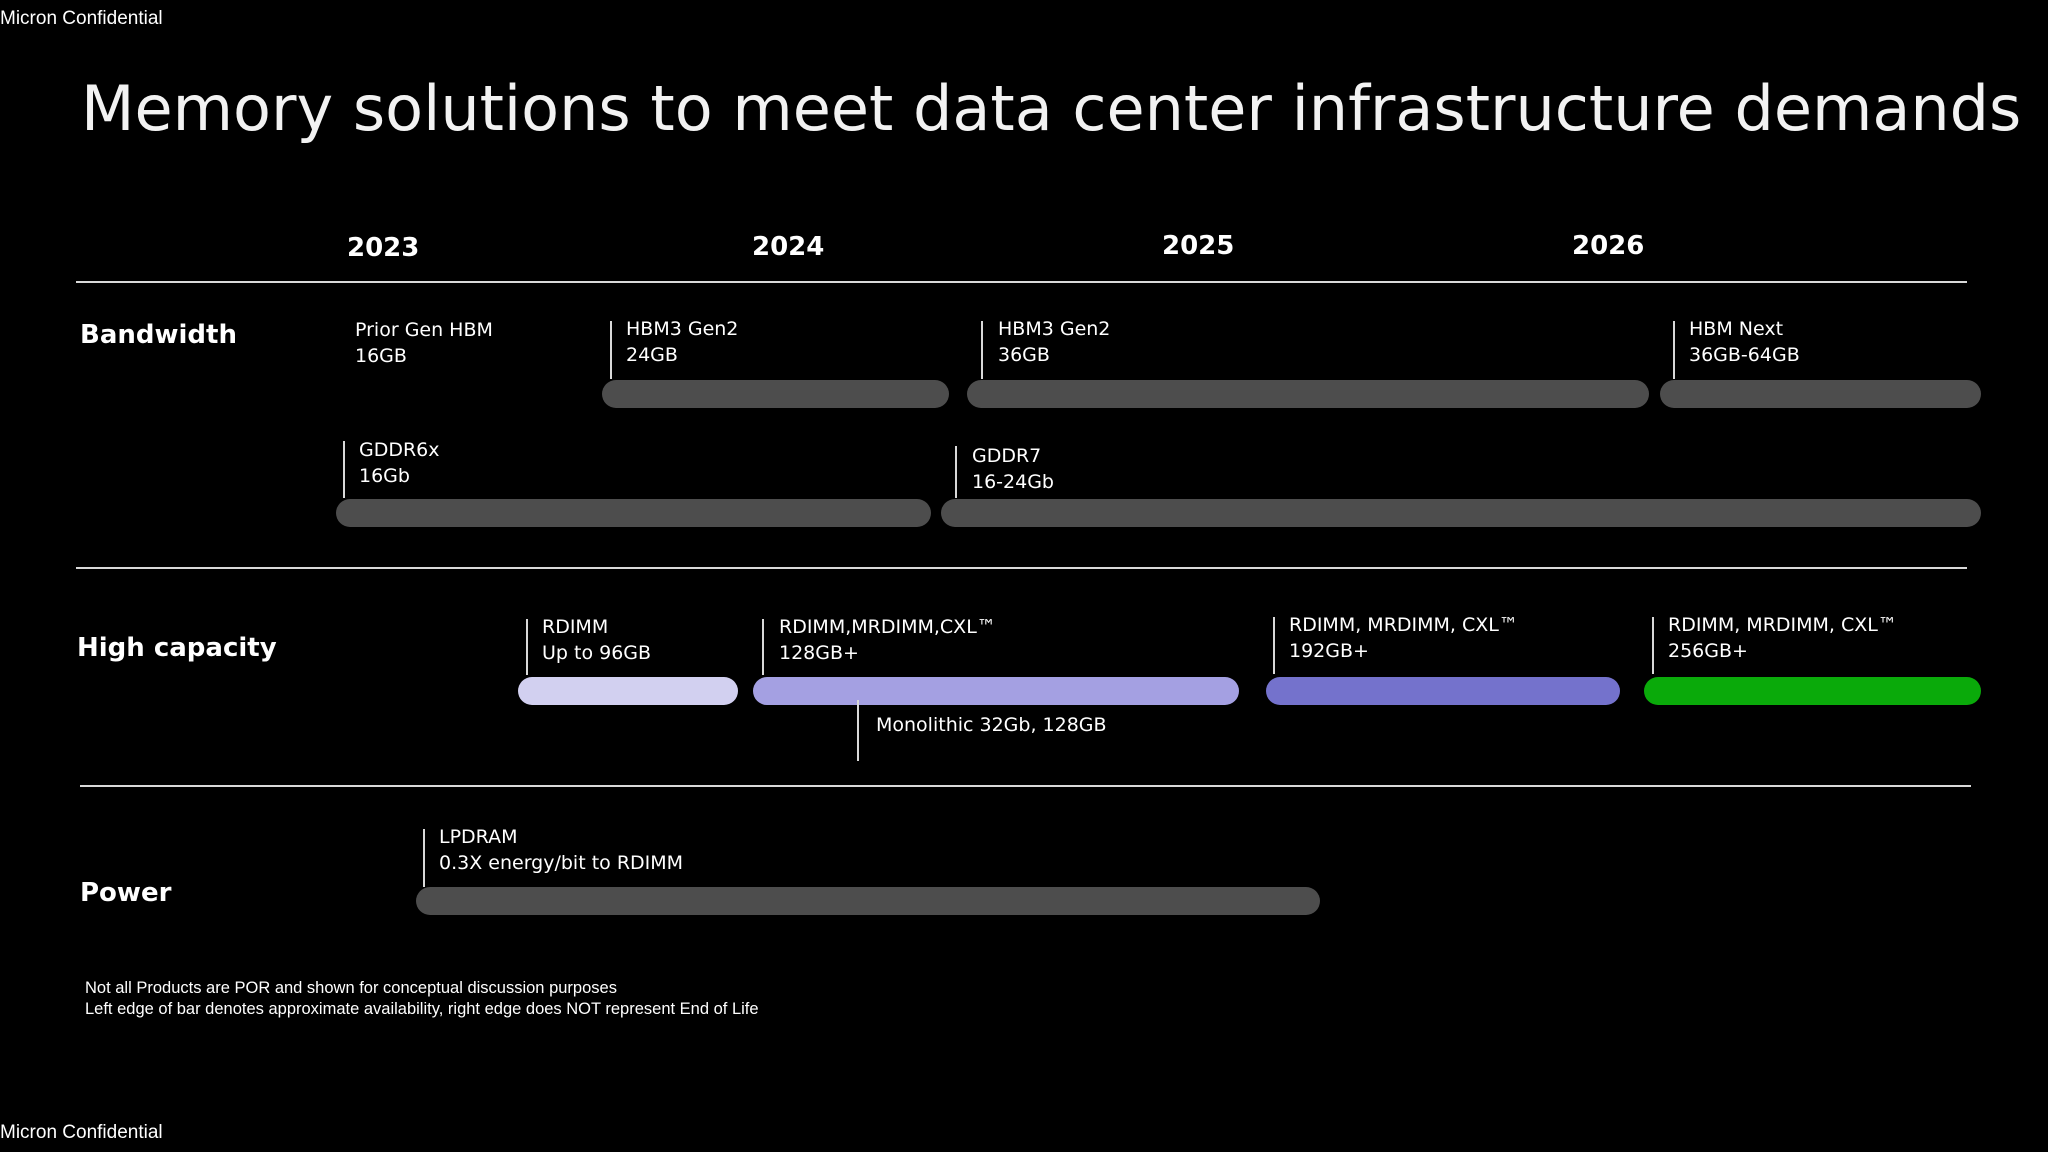  What do you see at coordinates (81, 18) in the screenshot?
I see `confidential-header: Micron Confidential` at bounding box center [81, 18].